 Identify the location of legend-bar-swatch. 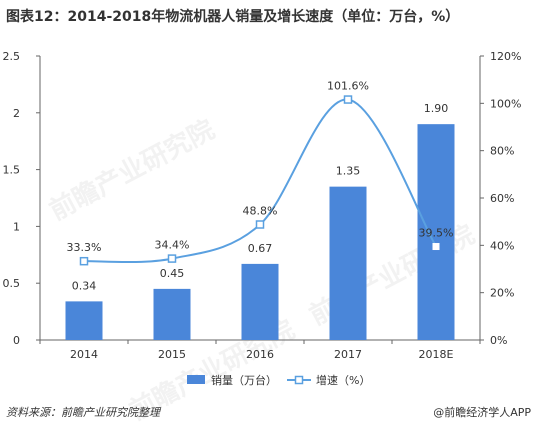
(196, 379).